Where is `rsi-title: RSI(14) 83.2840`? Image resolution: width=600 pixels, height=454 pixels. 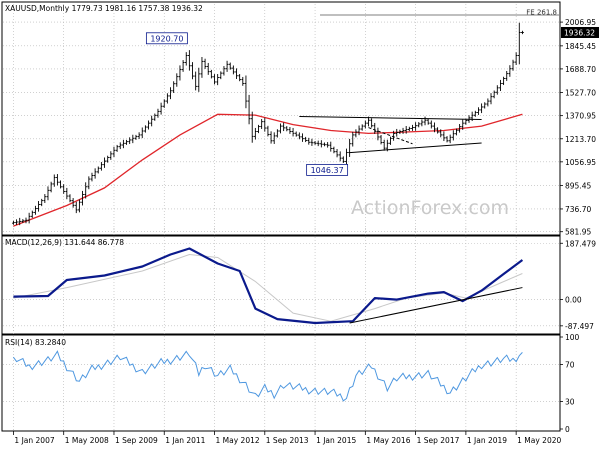
rsi-title: RSI(14) 83.2840 is located at coordinates (35, 342).